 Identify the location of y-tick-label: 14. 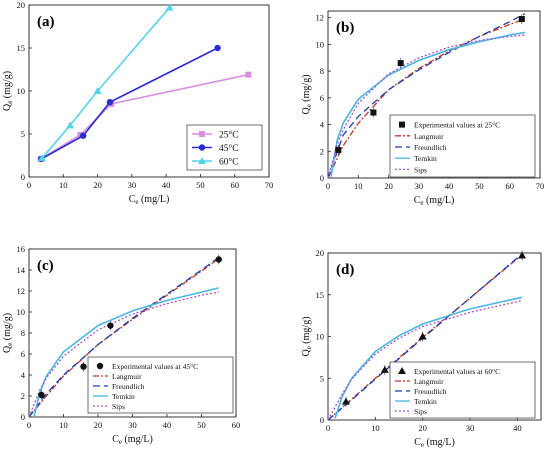
(21, 270).